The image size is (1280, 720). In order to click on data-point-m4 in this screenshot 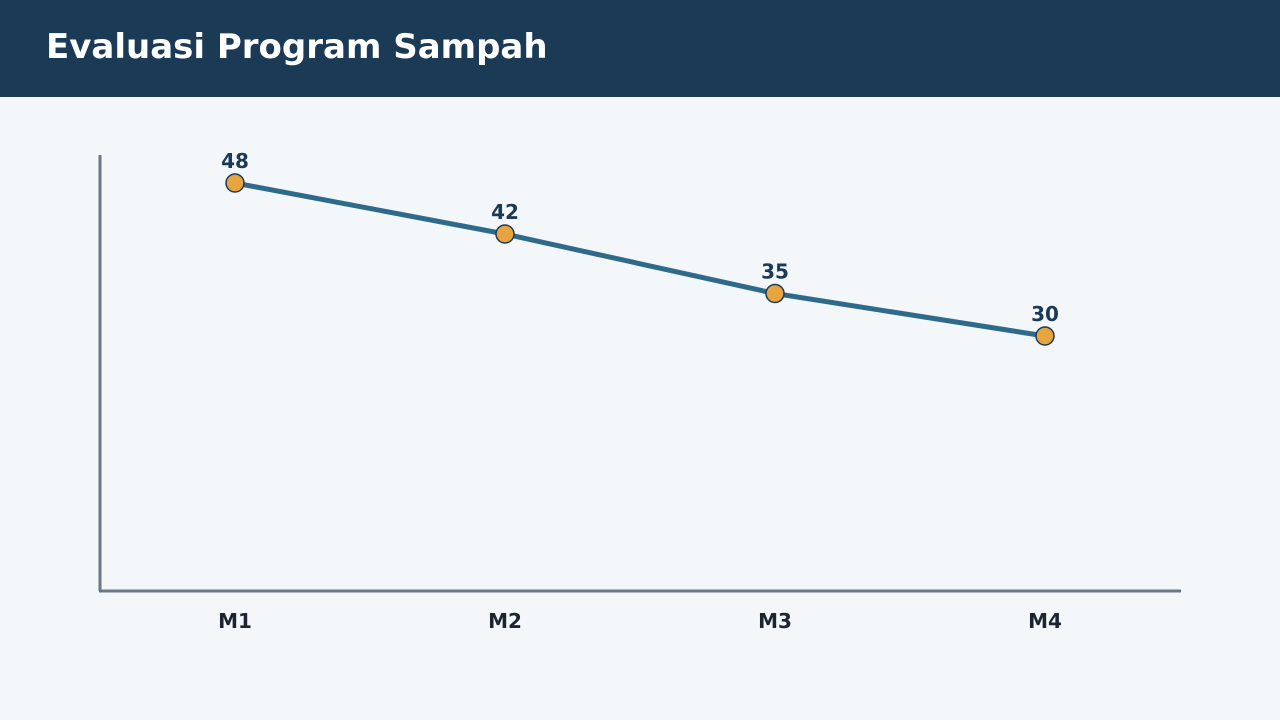, I will do `click(1045, 336)`.